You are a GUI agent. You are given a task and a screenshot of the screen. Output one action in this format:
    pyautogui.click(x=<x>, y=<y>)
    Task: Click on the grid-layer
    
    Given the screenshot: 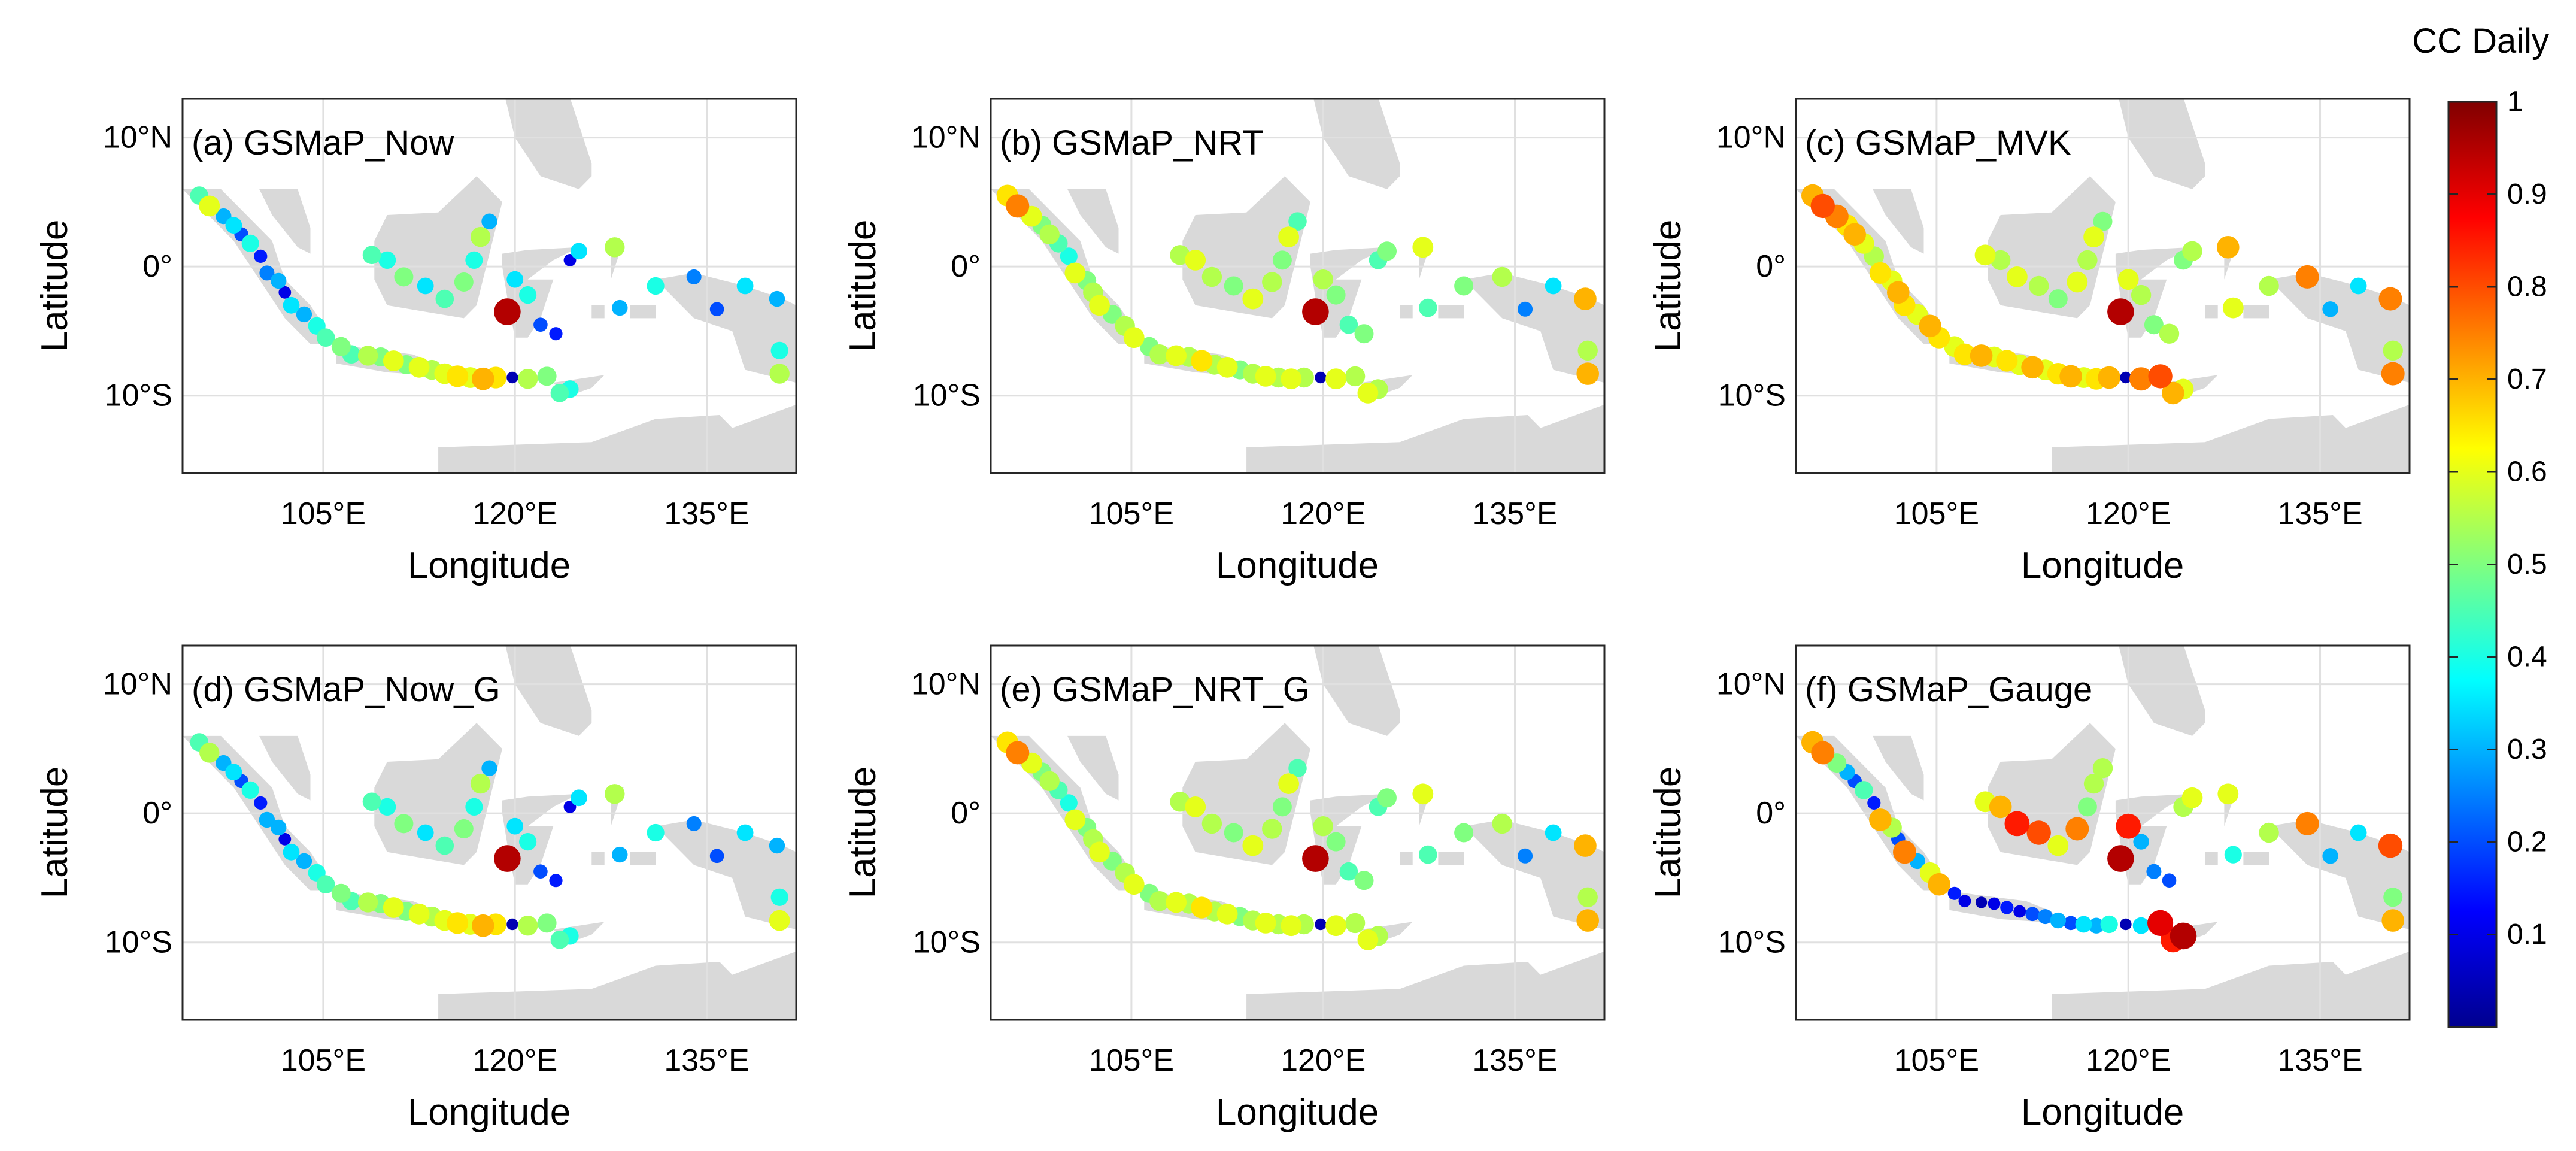 What is the action you would take?
    pyautogui.click(x=1298, y=286)
    